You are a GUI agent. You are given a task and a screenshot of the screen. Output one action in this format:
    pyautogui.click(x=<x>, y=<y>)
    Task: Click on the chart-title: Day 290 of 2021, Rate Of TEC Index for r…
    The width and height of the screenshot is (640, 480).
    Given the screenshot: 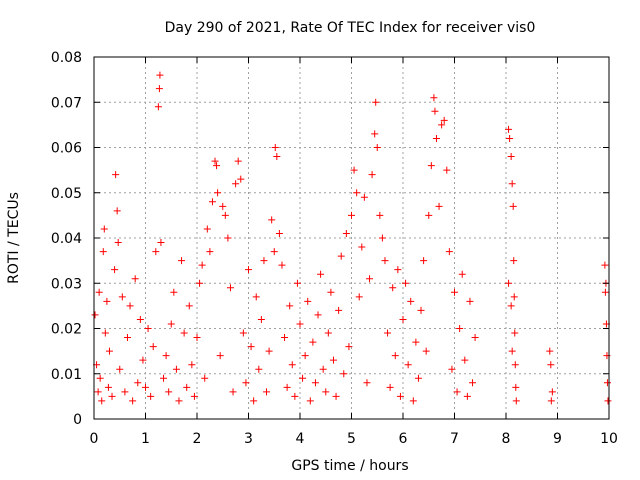 What is the action you would take?
    pyautogui.click(x=350, y=28)
    